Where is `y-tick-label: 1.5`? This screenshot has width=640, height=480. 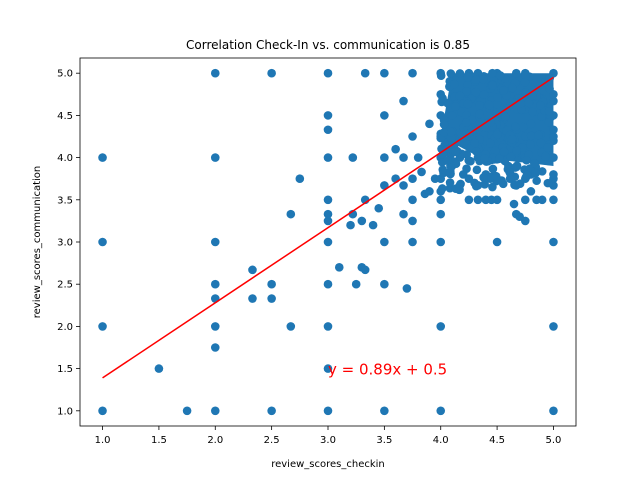
y-tick-label: 1.5 is located at coordinates (65, 369).